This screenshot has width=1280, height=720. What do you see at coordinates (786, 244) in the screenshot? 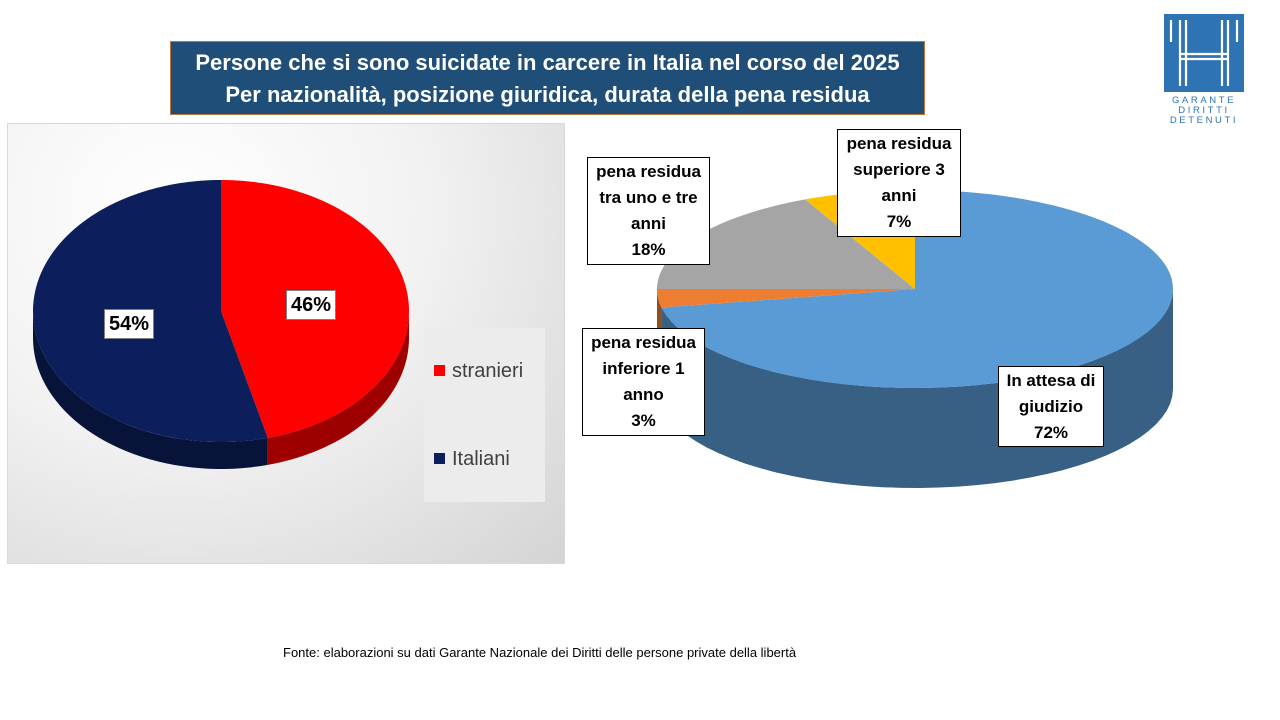
I see `slice-tra-uno-e-tre` at bounding box center [786, 244].